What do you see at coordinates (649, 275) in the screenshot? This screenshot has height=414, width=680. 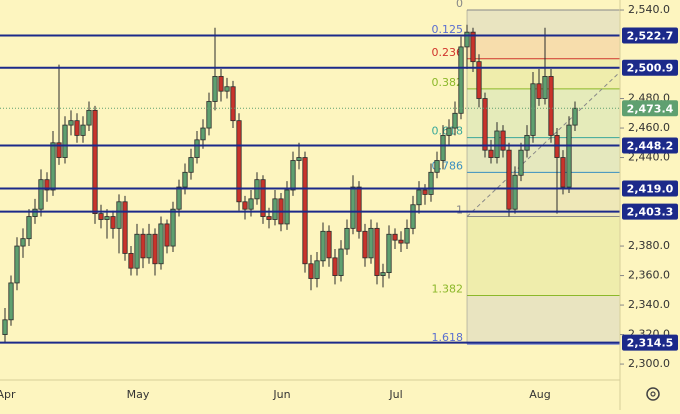 I see `y-tick-label: 2,360.0` at bounding box center [649, 275].